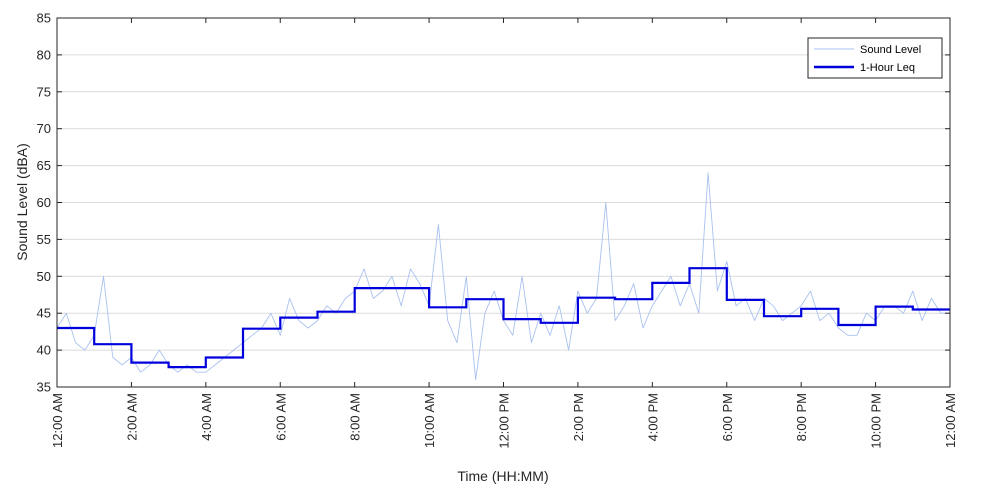 This screenshot has width=1000, height=500. What do you see at coordinates (44, 18) in the screenshot?
I see `y-tick-label: 85` at bounding box center [44, 18].